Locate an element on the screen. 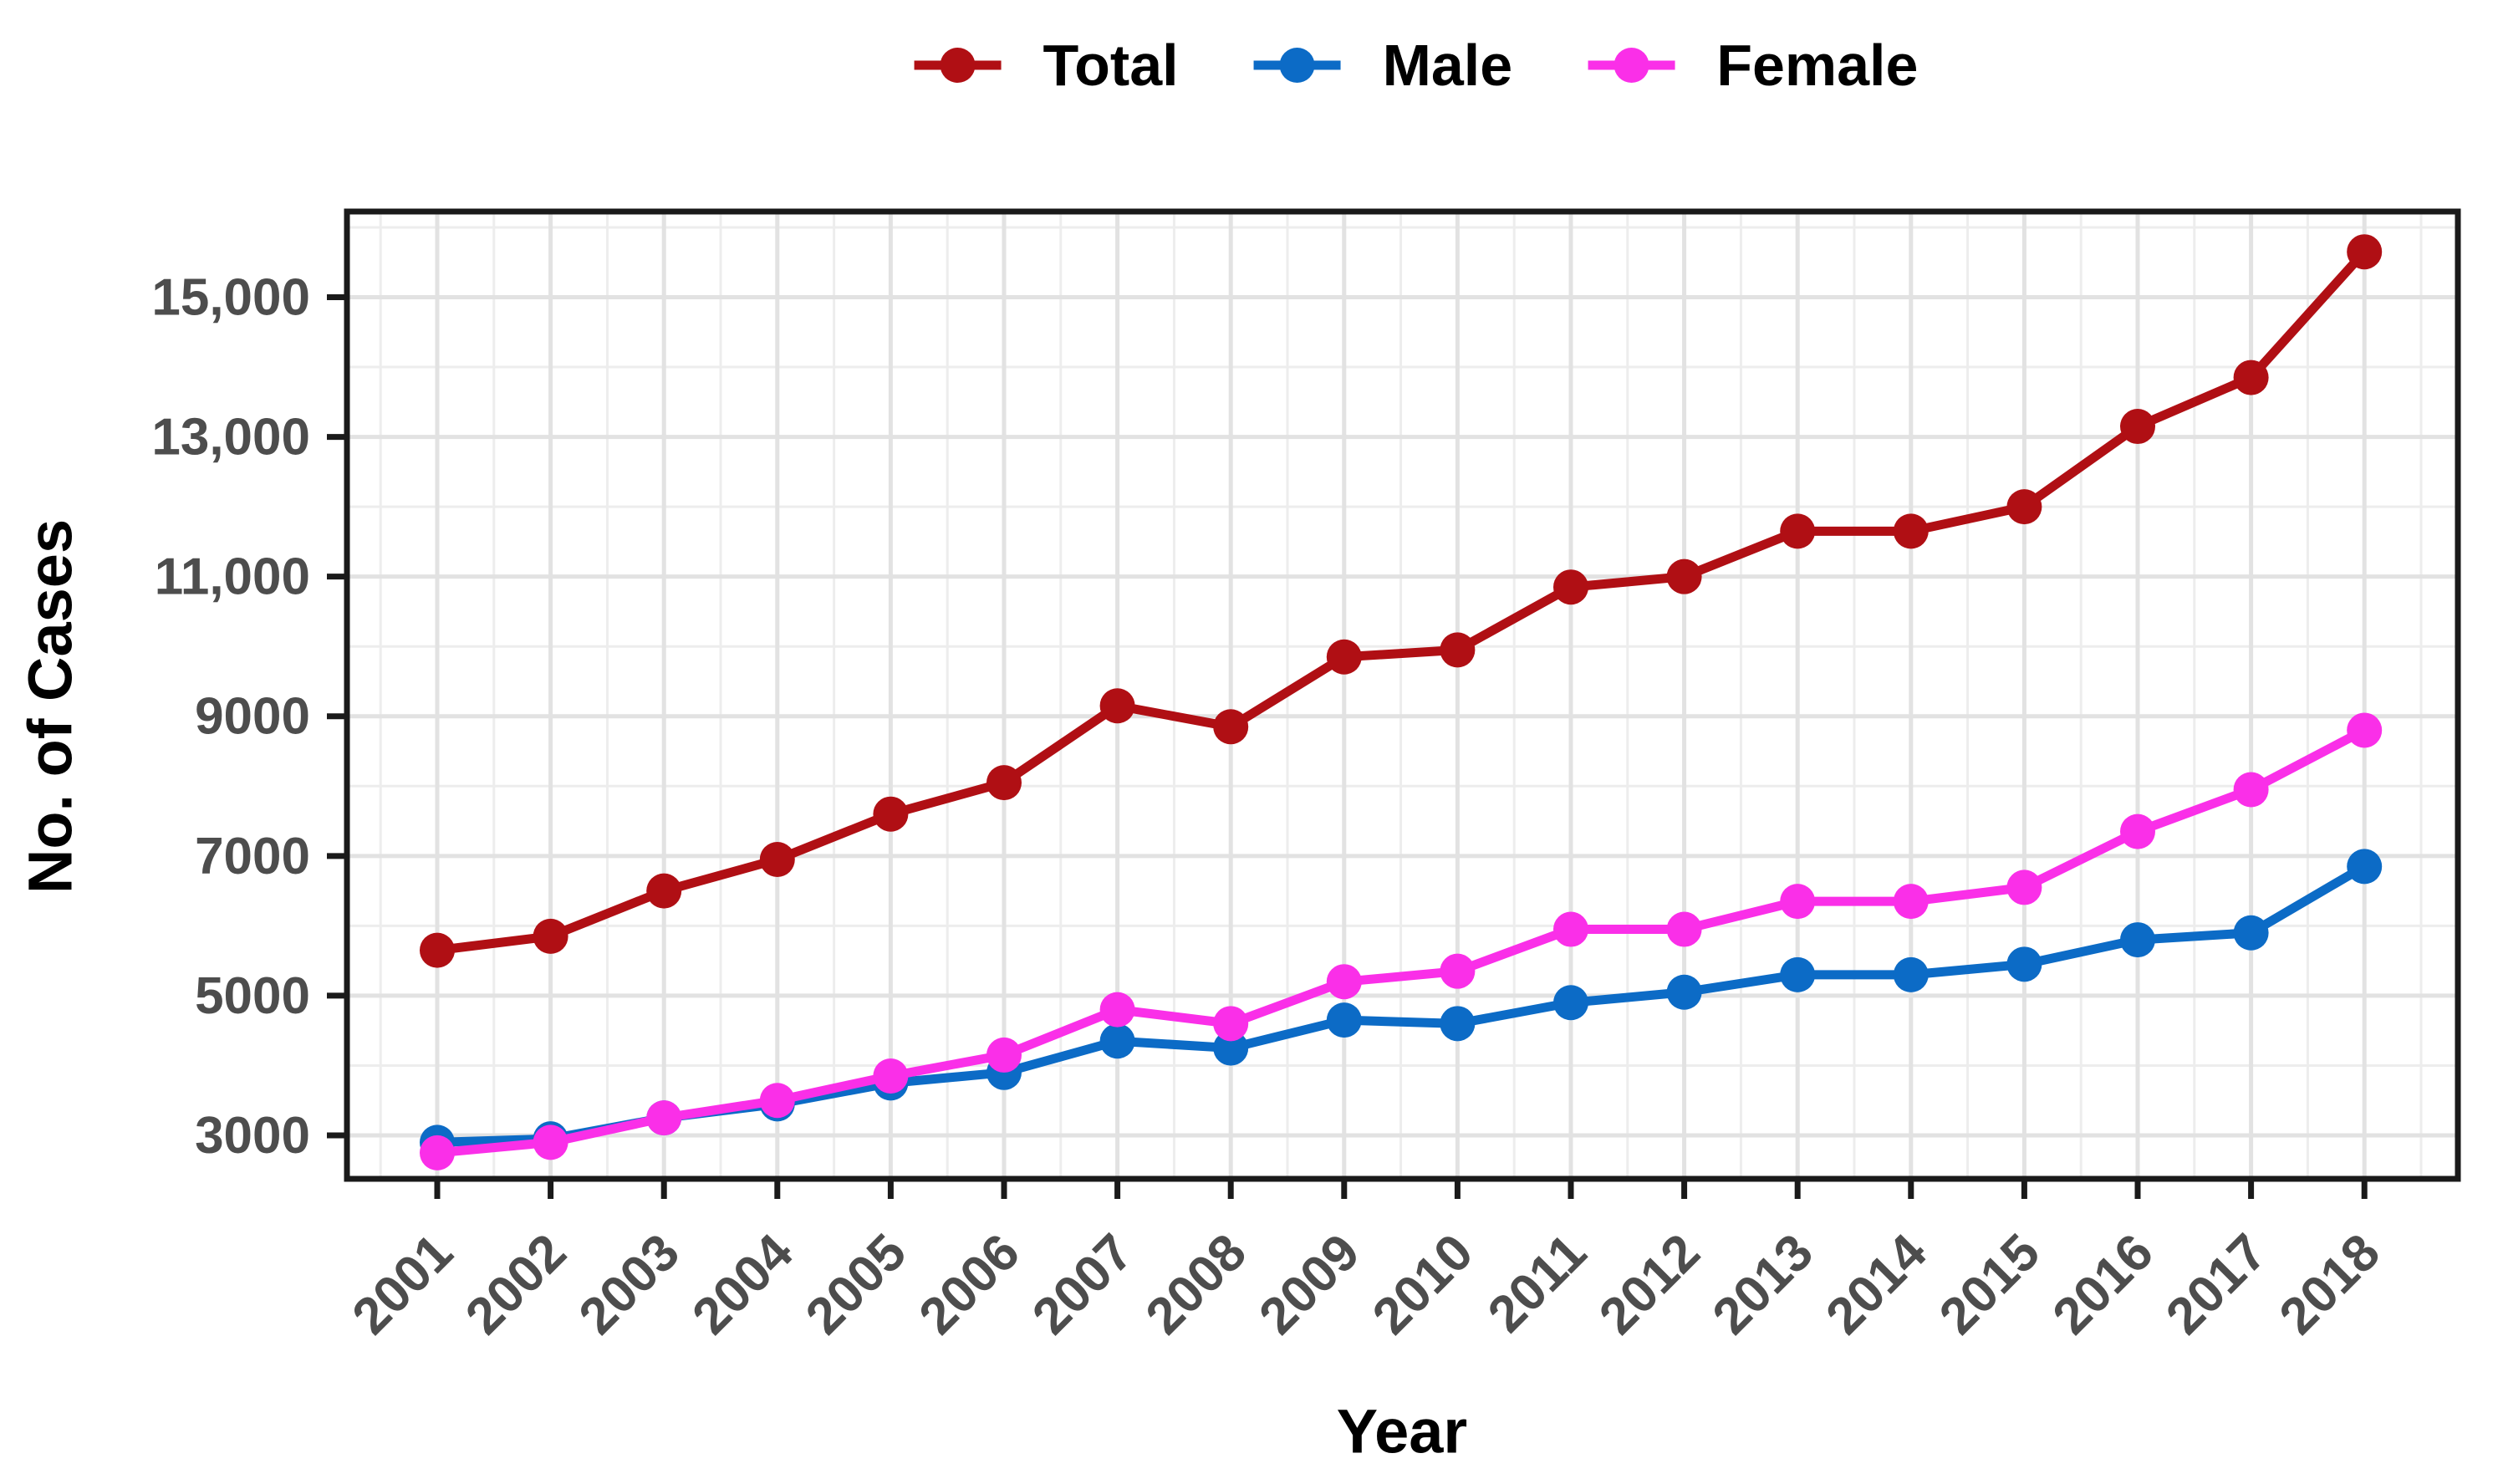 This screenshot has height=1484, width=2498. data-point-total-2018 is located at coordinates (2365, 252).